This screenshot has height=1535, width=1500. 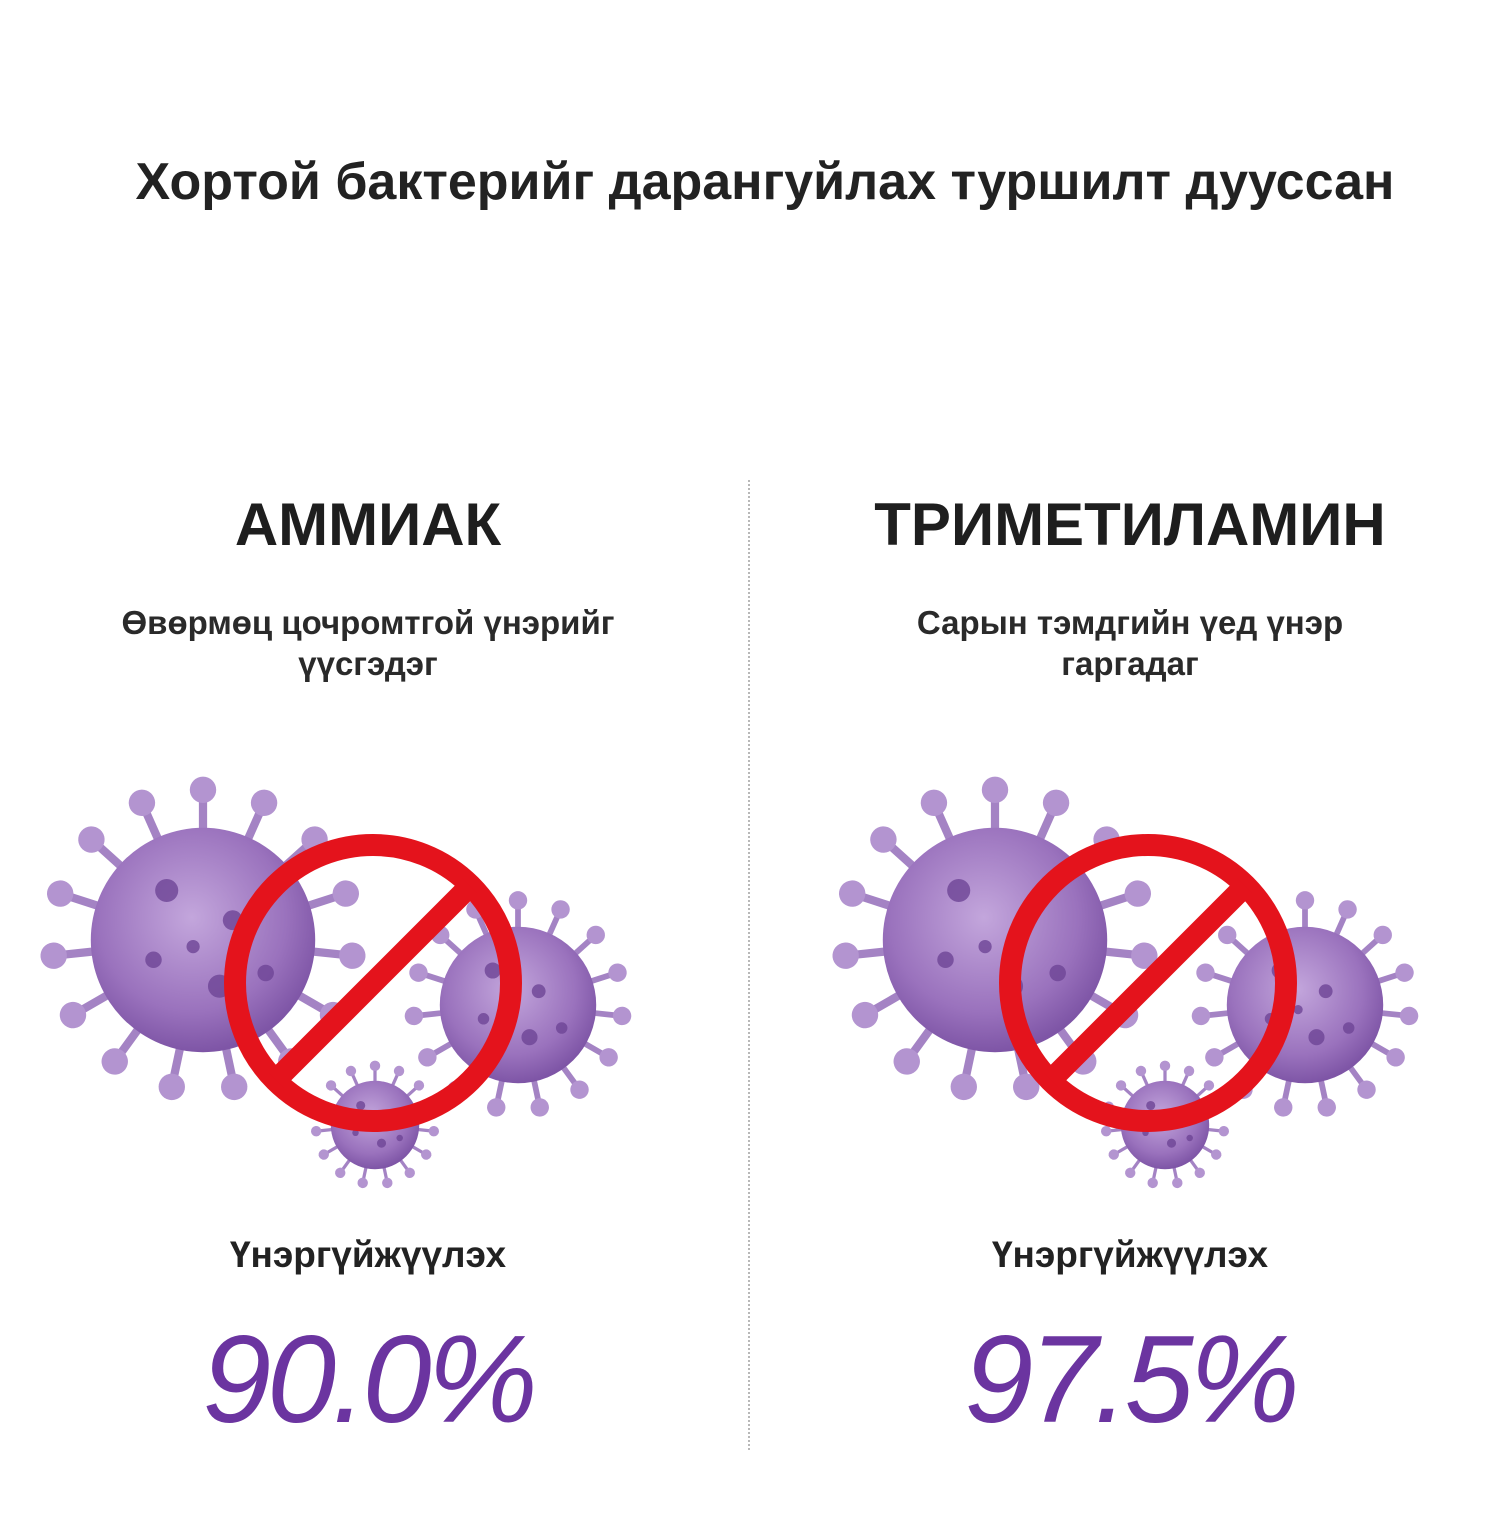 I want to click on column-divider, so click(x=749, y=965).